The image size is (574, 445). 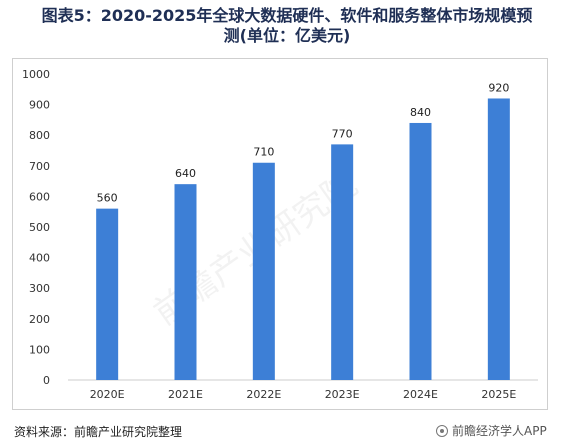 What do you see at coordinates (98, 432) in the screenshot?
I see `source-note: 资料来源：前瞻产业研究院整理` at bounding box center [98, 432].